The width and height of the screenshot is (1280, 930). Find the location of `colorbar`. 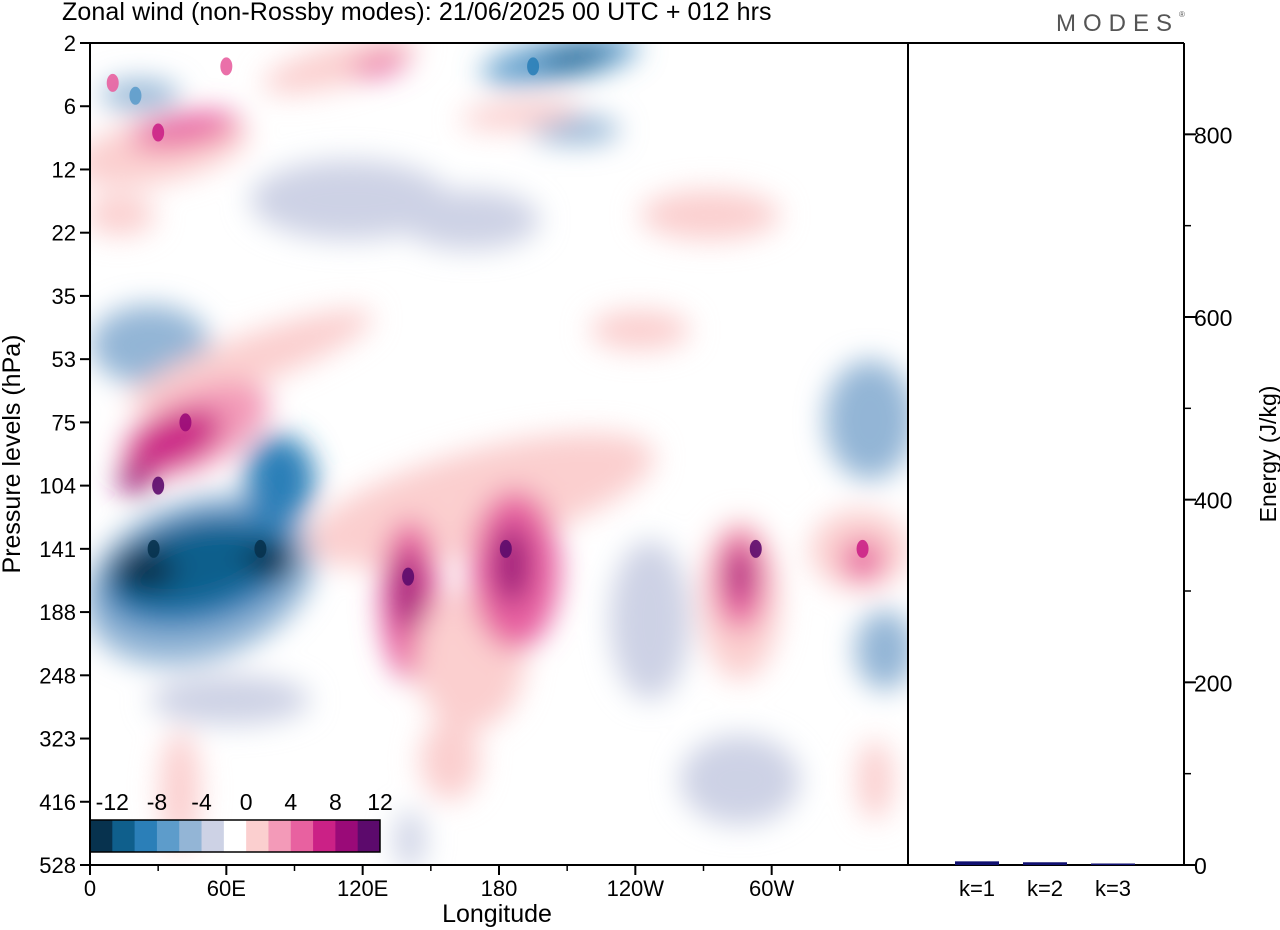

colorbar is located at coordinates (235, 836).